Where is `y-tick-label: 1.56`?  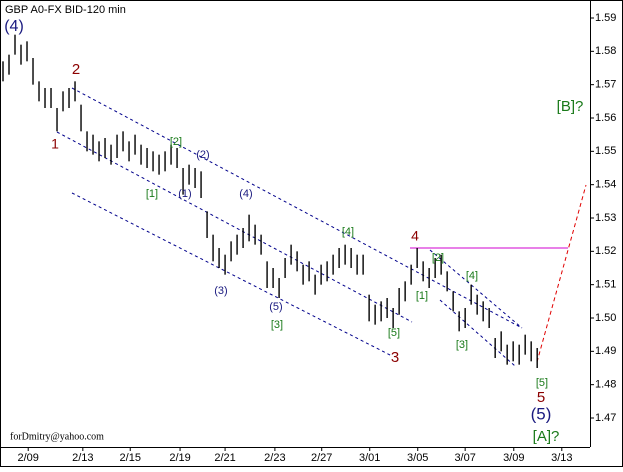 y-tick-label: 1.56 is located at coordinates (605, 118).